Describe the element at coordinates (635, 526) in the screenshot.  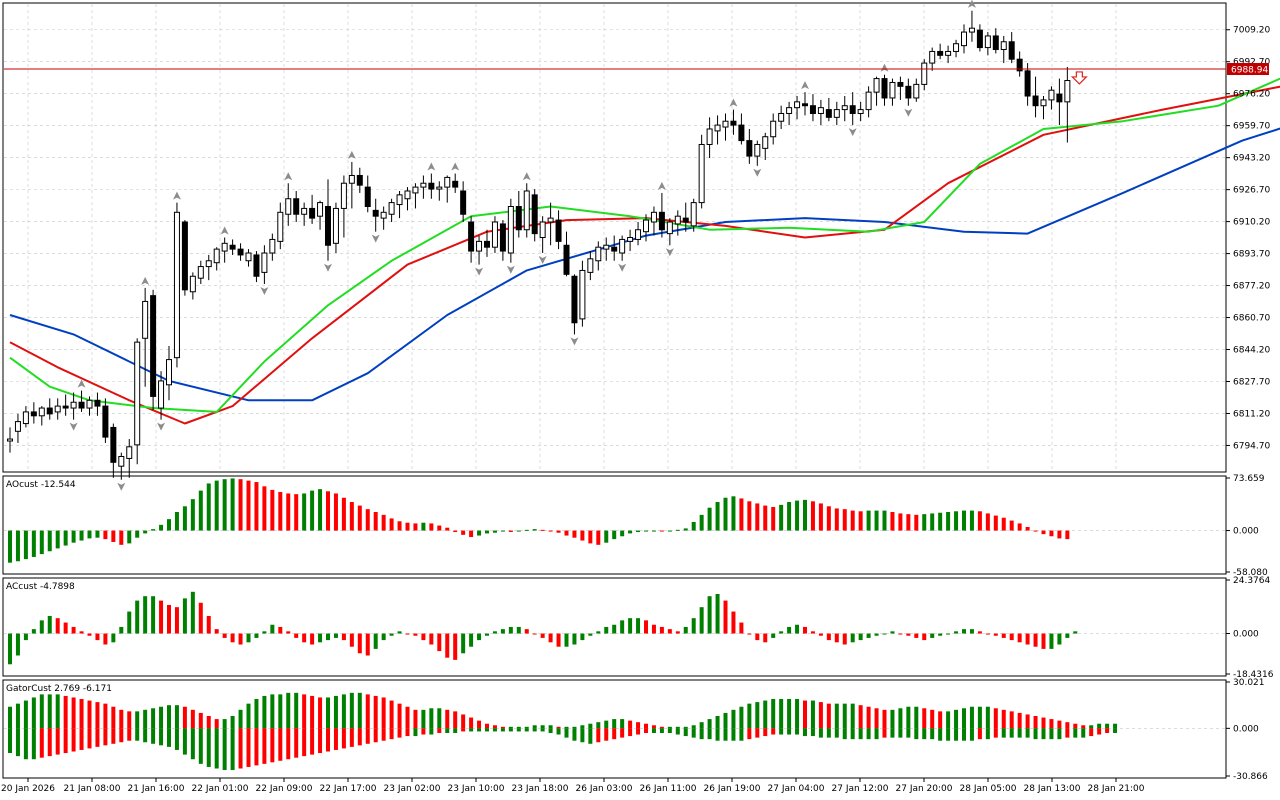
I see `ao-panel: 73.659 0.000 -58.080 AOcust -12.544` at that location.